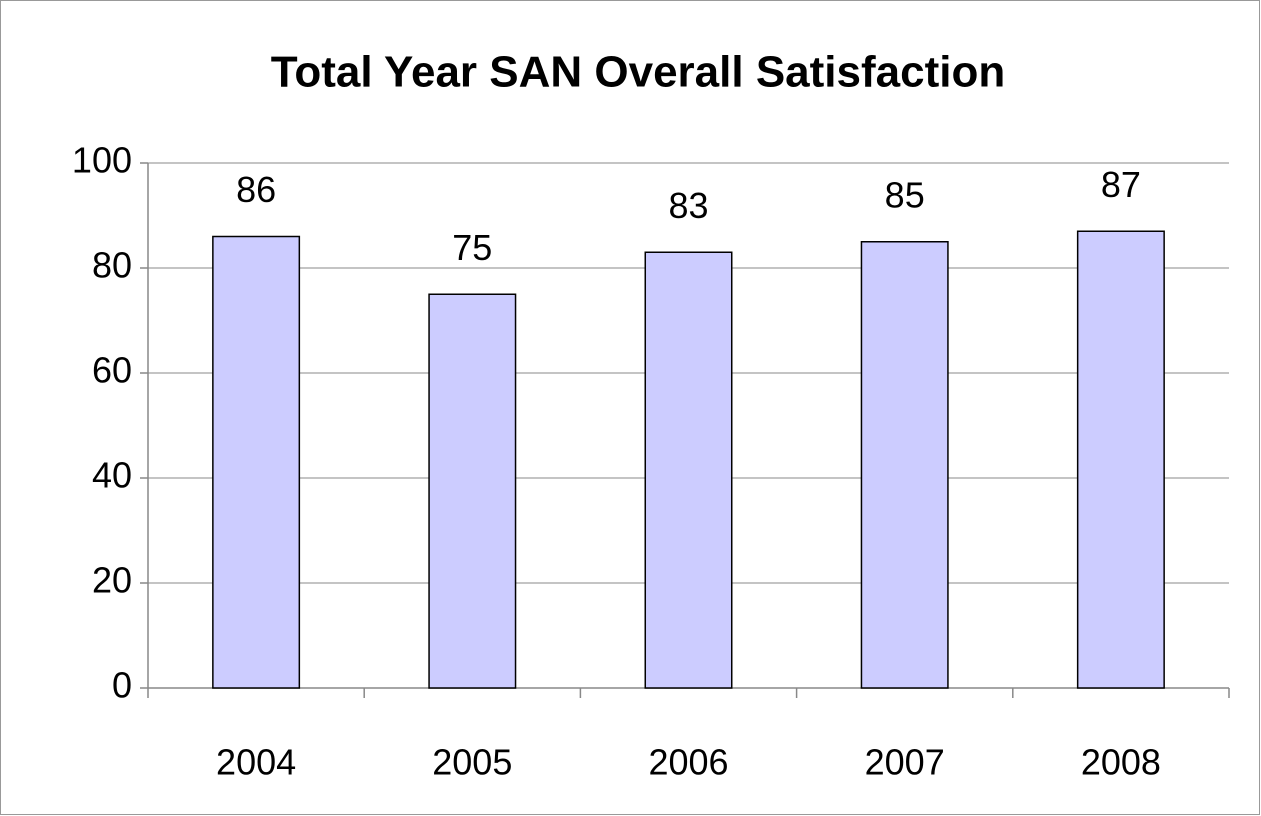 The height and width of the screenshot is (816, 1261). I want to click on data-label: 83, so click(688, 205).